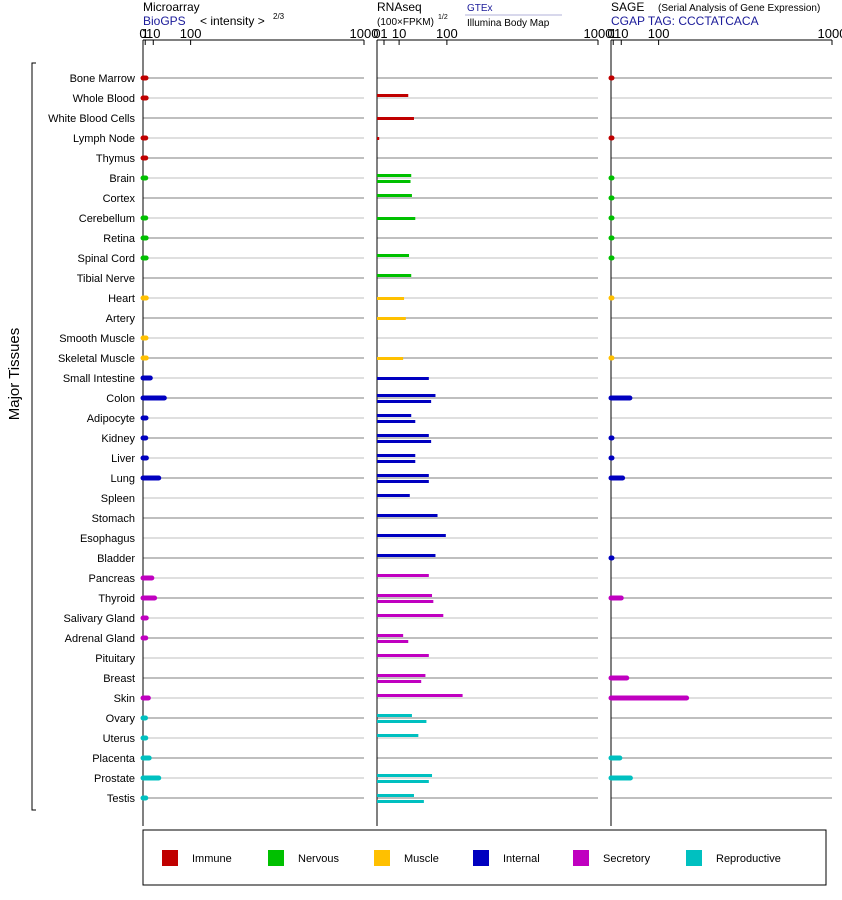  What do you see at coordinates (627, 859) in the screenshot?
I see `legend-label: Secretory` at bounding box center [627, 859].